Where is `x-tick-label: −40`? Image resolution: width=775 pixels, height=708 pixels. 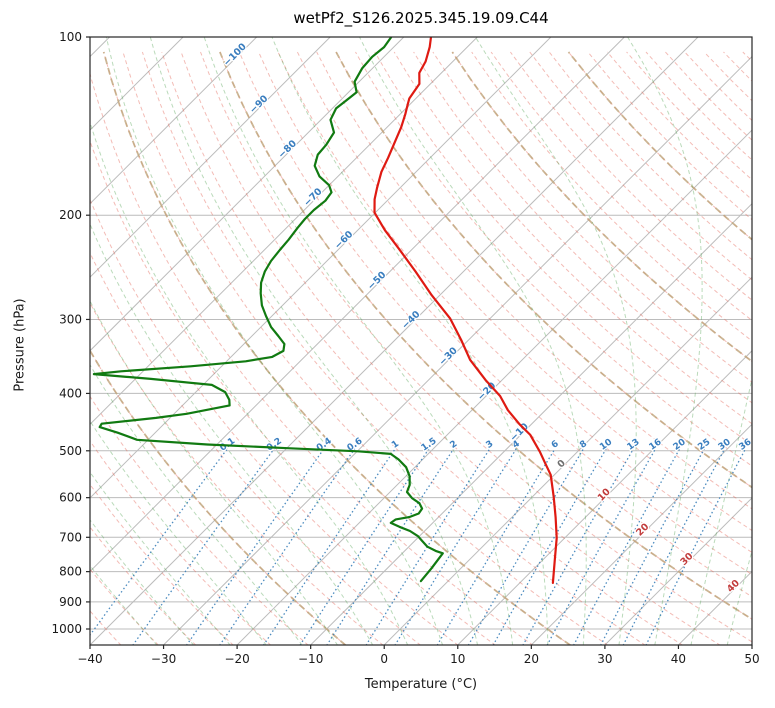
x-tick-label: −40 is located at coordinates (89, 659).